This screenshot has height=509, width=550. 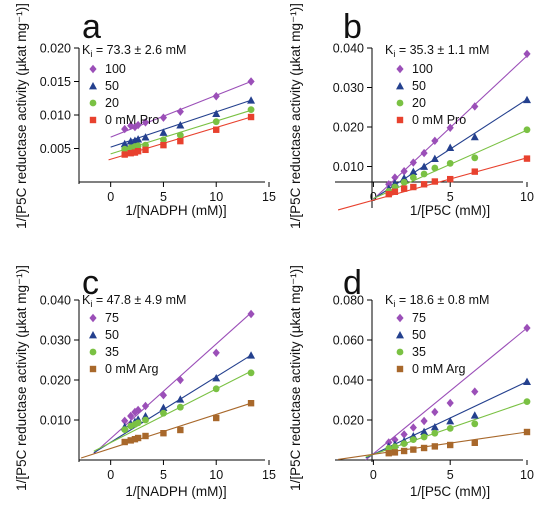 What do you see at coordinates (352, 283) in the screenshot?
I see `panel-letter: d` at bounding box center [352, 283].